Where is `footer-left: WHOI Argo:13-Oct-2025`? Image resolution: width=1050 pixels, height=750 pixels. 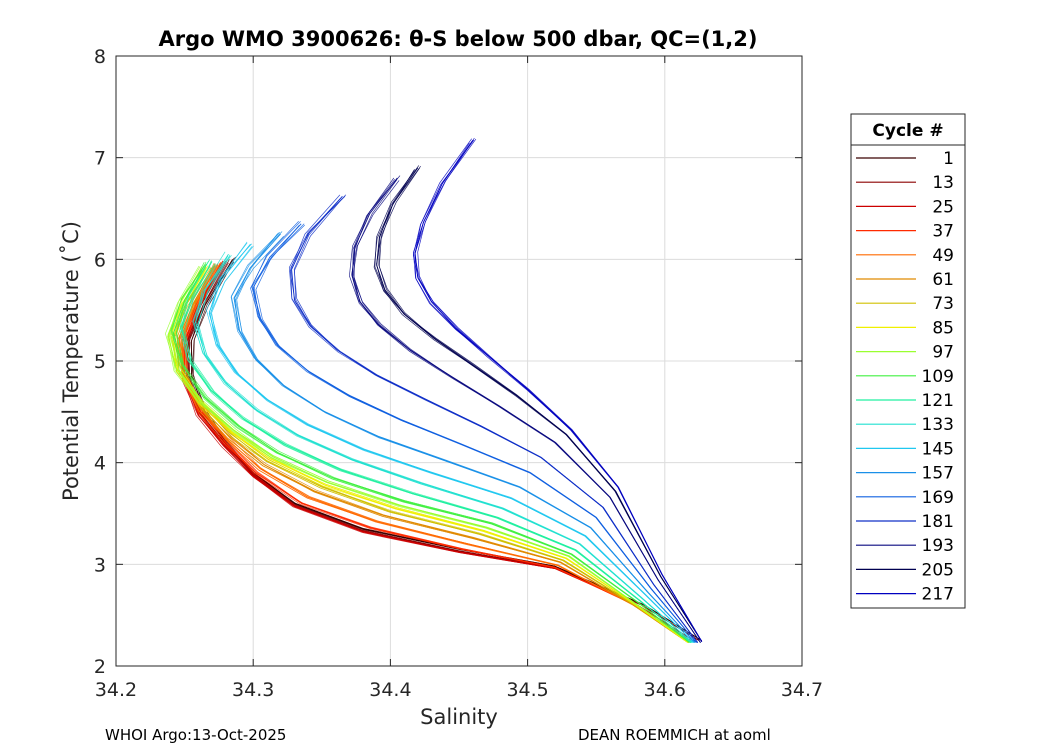 footer-left: WHOI Argo:13-Oct-2025 is located at coordinates (195, 735).